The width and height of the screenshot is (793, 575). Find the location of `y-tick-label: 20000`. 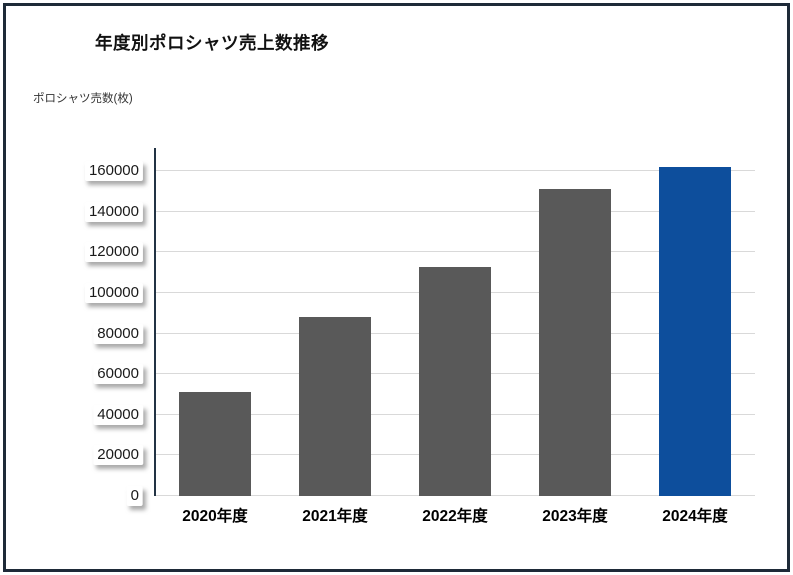

y-tick-label: 20000 is located at coordinates (118, 455).